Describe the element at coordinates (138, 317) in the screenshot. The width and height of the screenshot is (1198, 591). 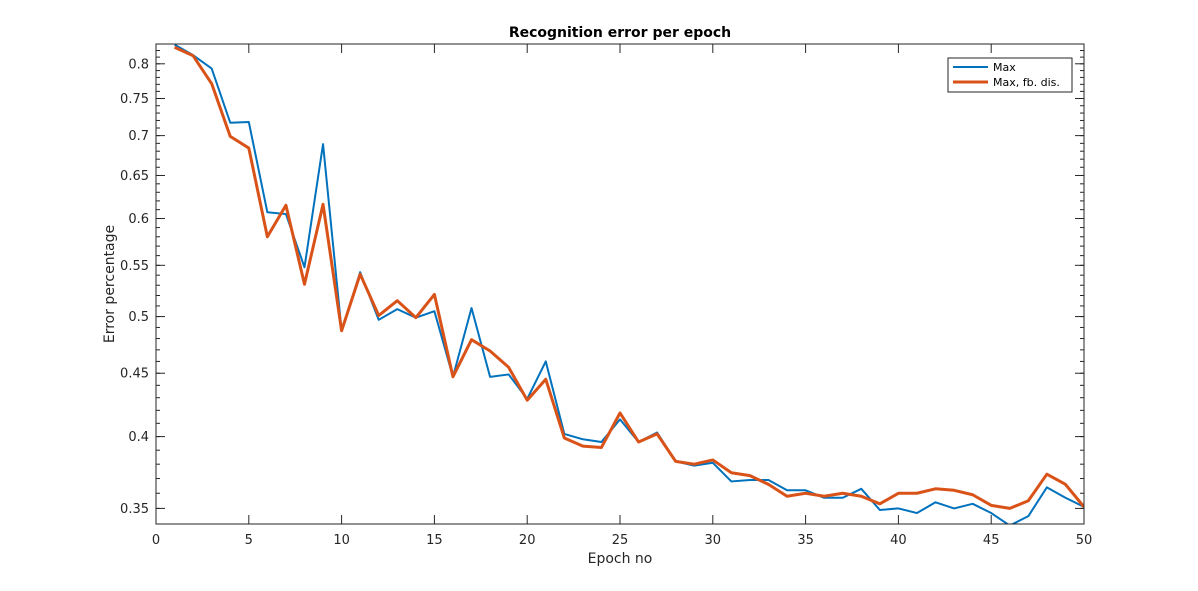
I see `y-tick-label: 0.5` at that location.